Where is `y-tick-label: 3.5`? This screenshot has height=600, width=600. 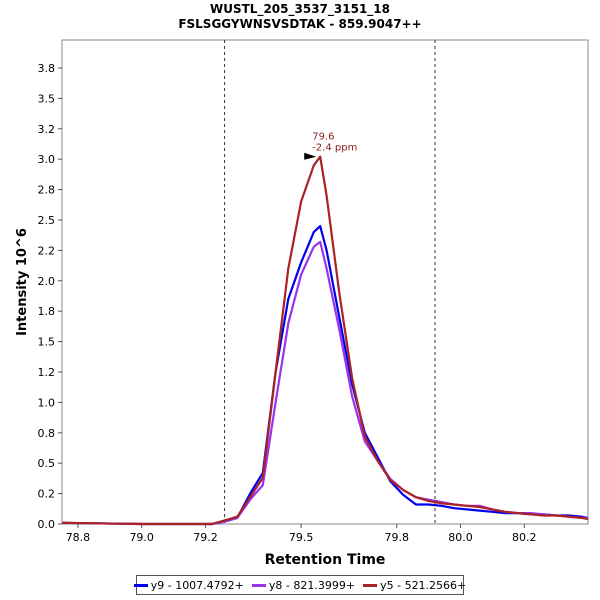
y-tick-label: 3.5 is located at coordinates (47, 98).